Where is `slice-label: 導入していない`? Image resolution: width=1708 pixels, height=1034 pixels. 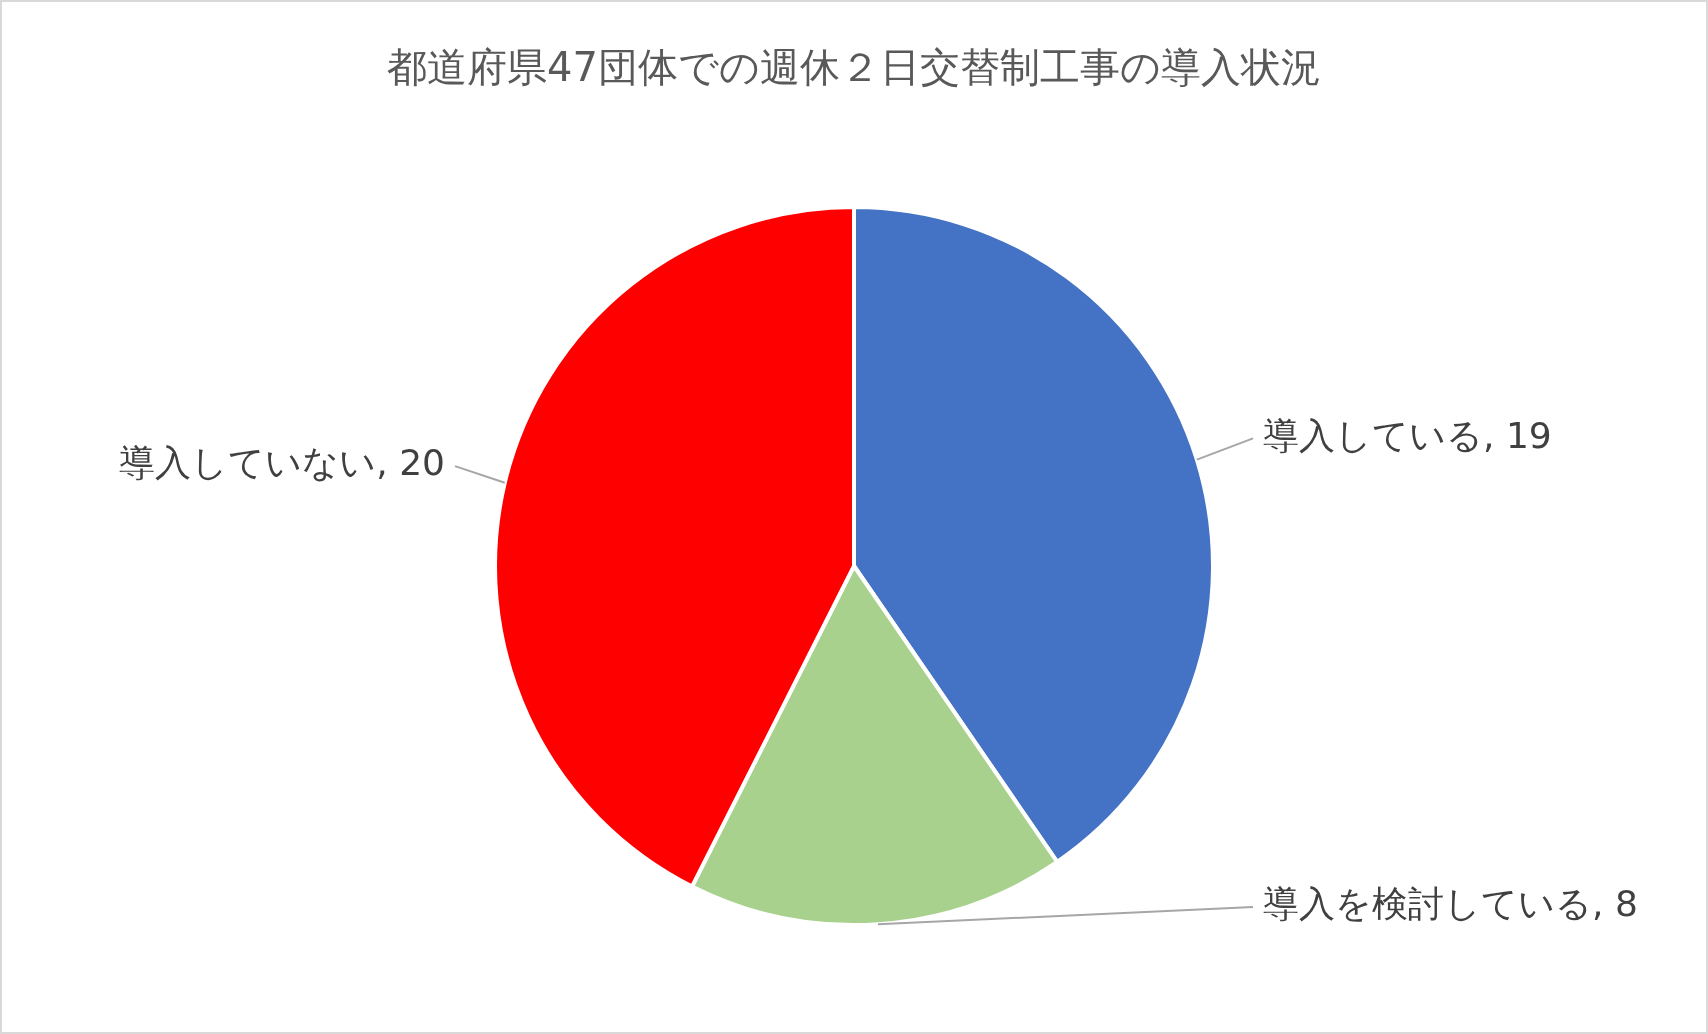
slice-label: 導入していない is located at coordinates (248, 463).